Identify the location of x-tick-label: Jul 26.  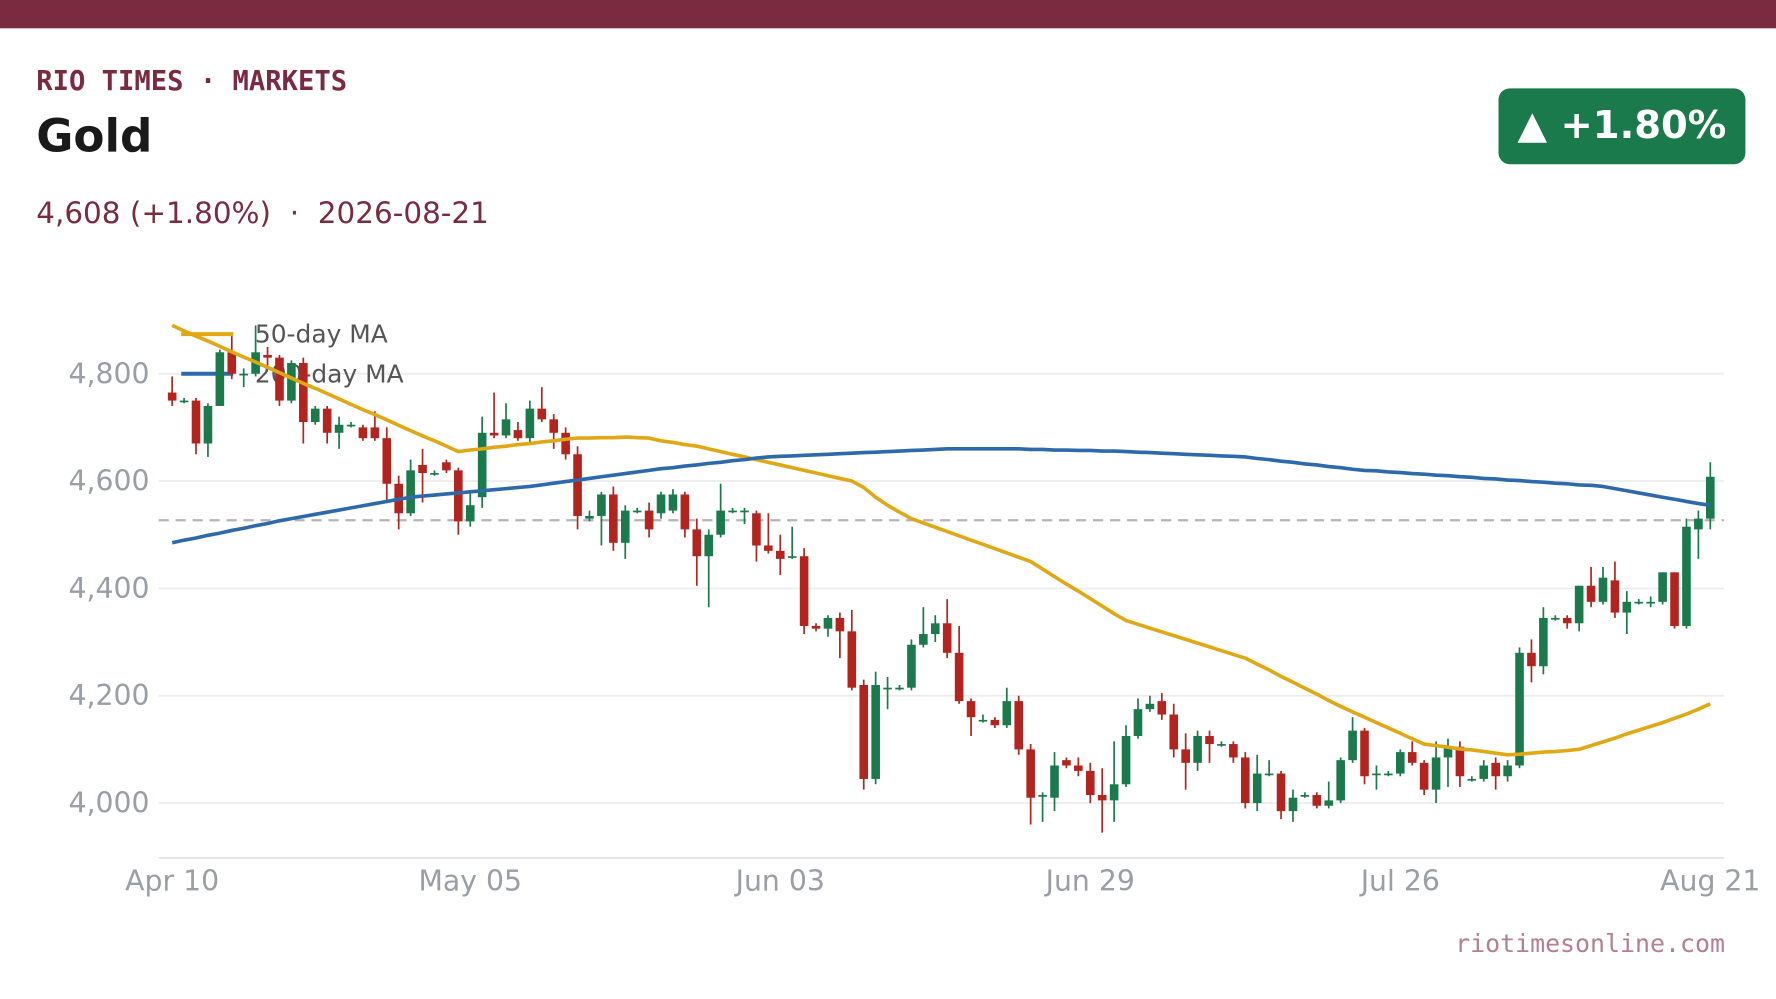
(1399, 881).